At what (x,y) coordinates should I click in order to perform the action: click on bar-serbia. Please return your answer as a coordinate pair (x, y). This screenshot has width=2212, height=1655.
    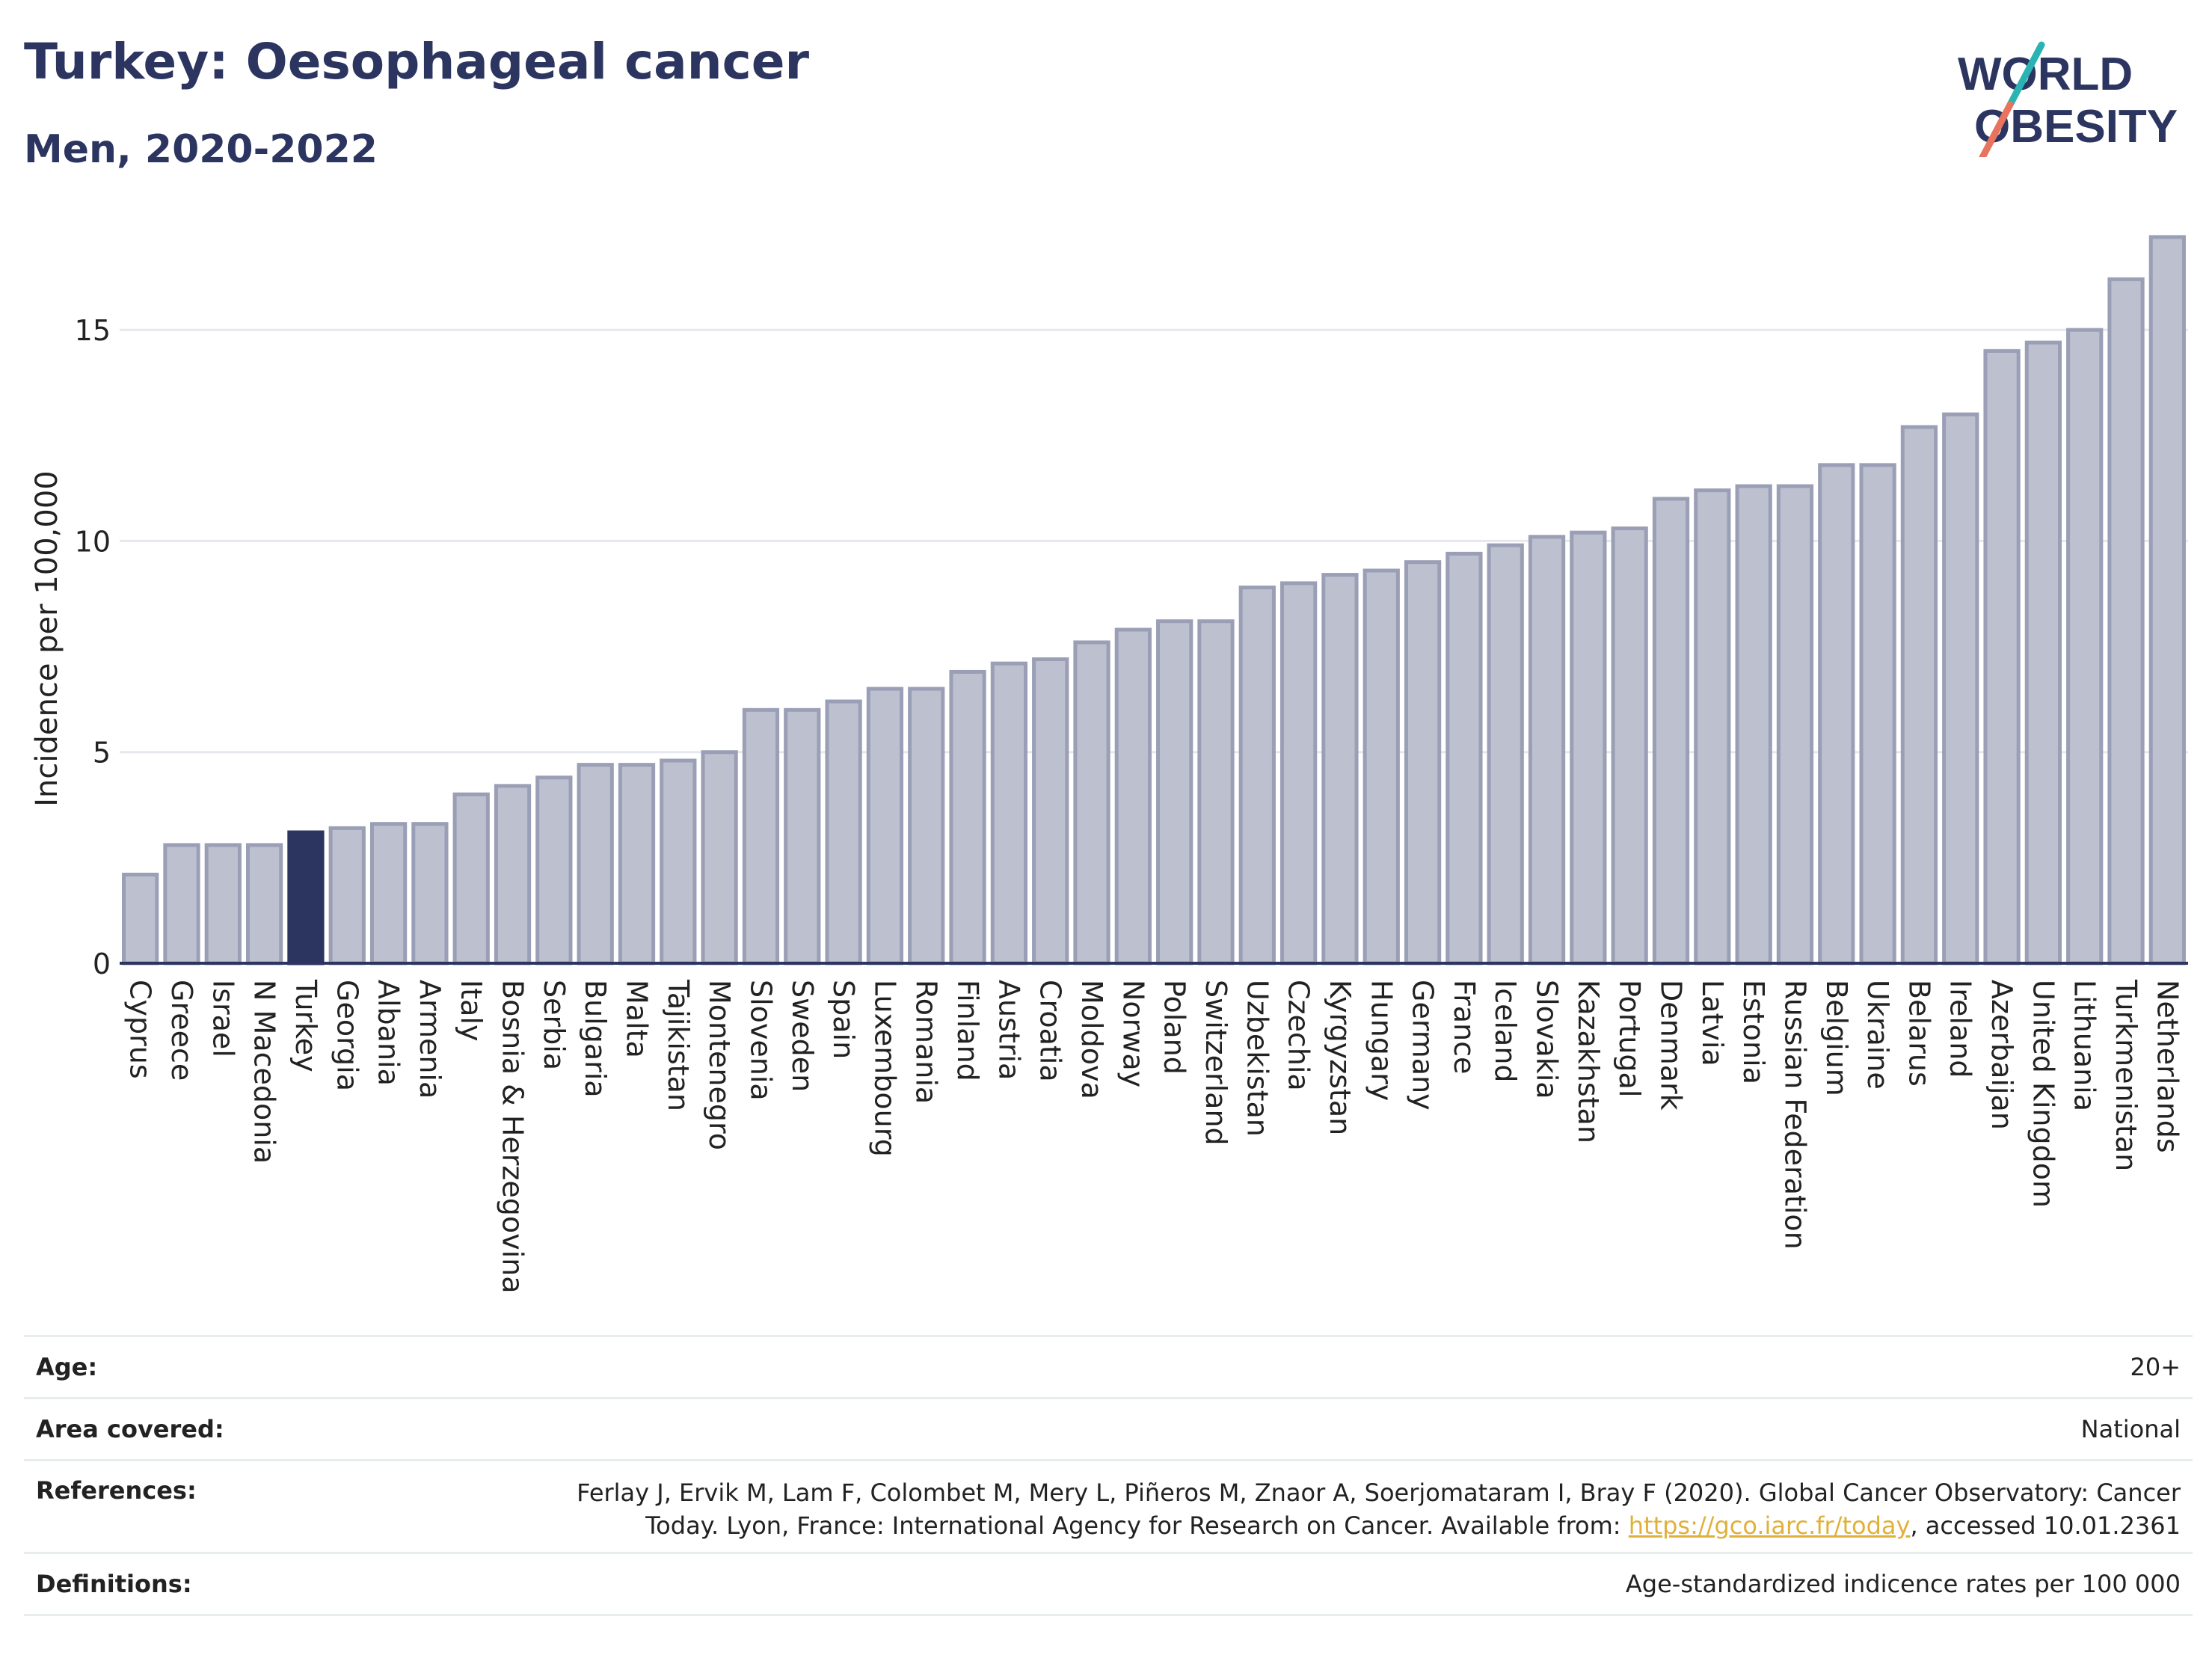
    Looking at the image, I should click on (554, 870).